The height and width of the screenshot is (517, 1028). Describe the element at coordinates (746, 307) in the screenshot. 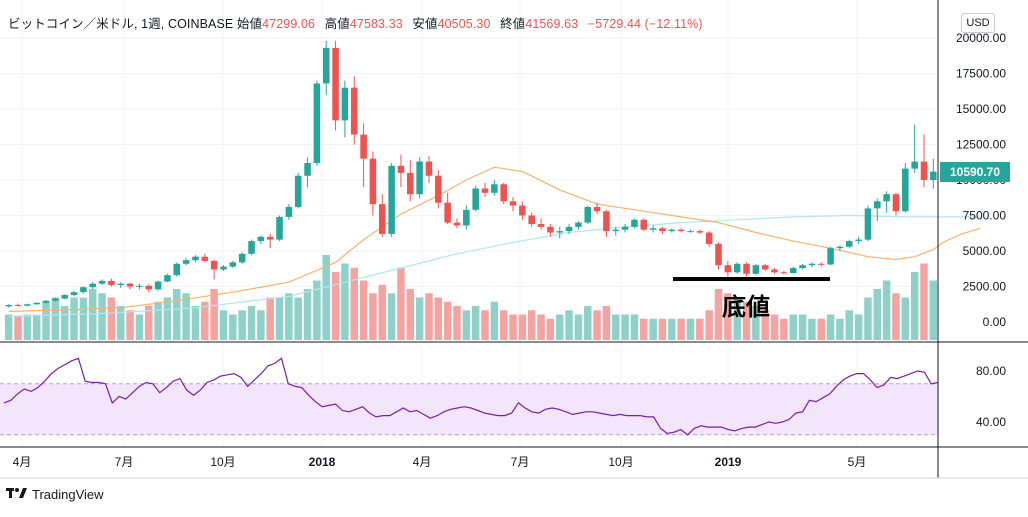

I see `bottom-annotation: 底値` at that location.